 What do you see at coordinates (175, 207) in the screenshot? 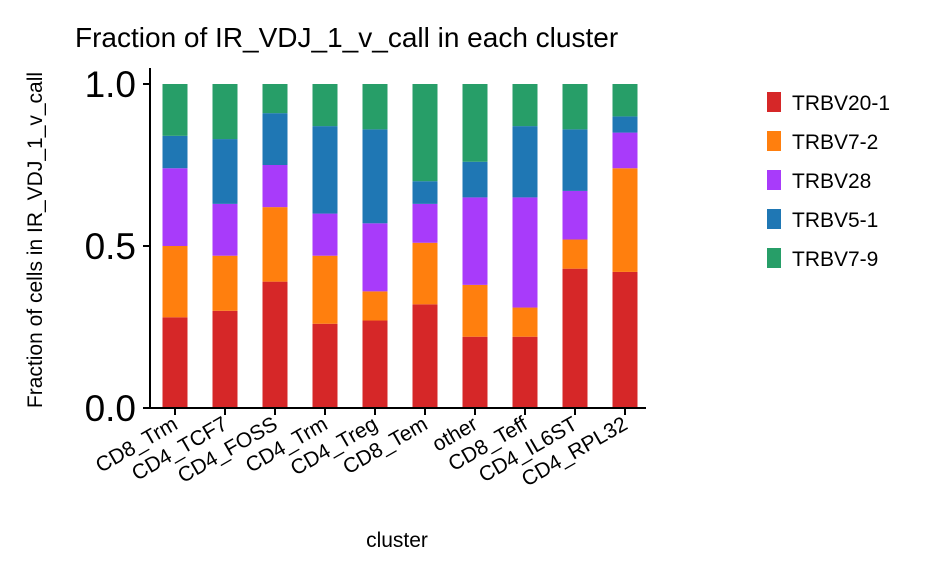
I see `bar-segment-CD8_Trm-TRBV28` at bounding box center [175, 207].